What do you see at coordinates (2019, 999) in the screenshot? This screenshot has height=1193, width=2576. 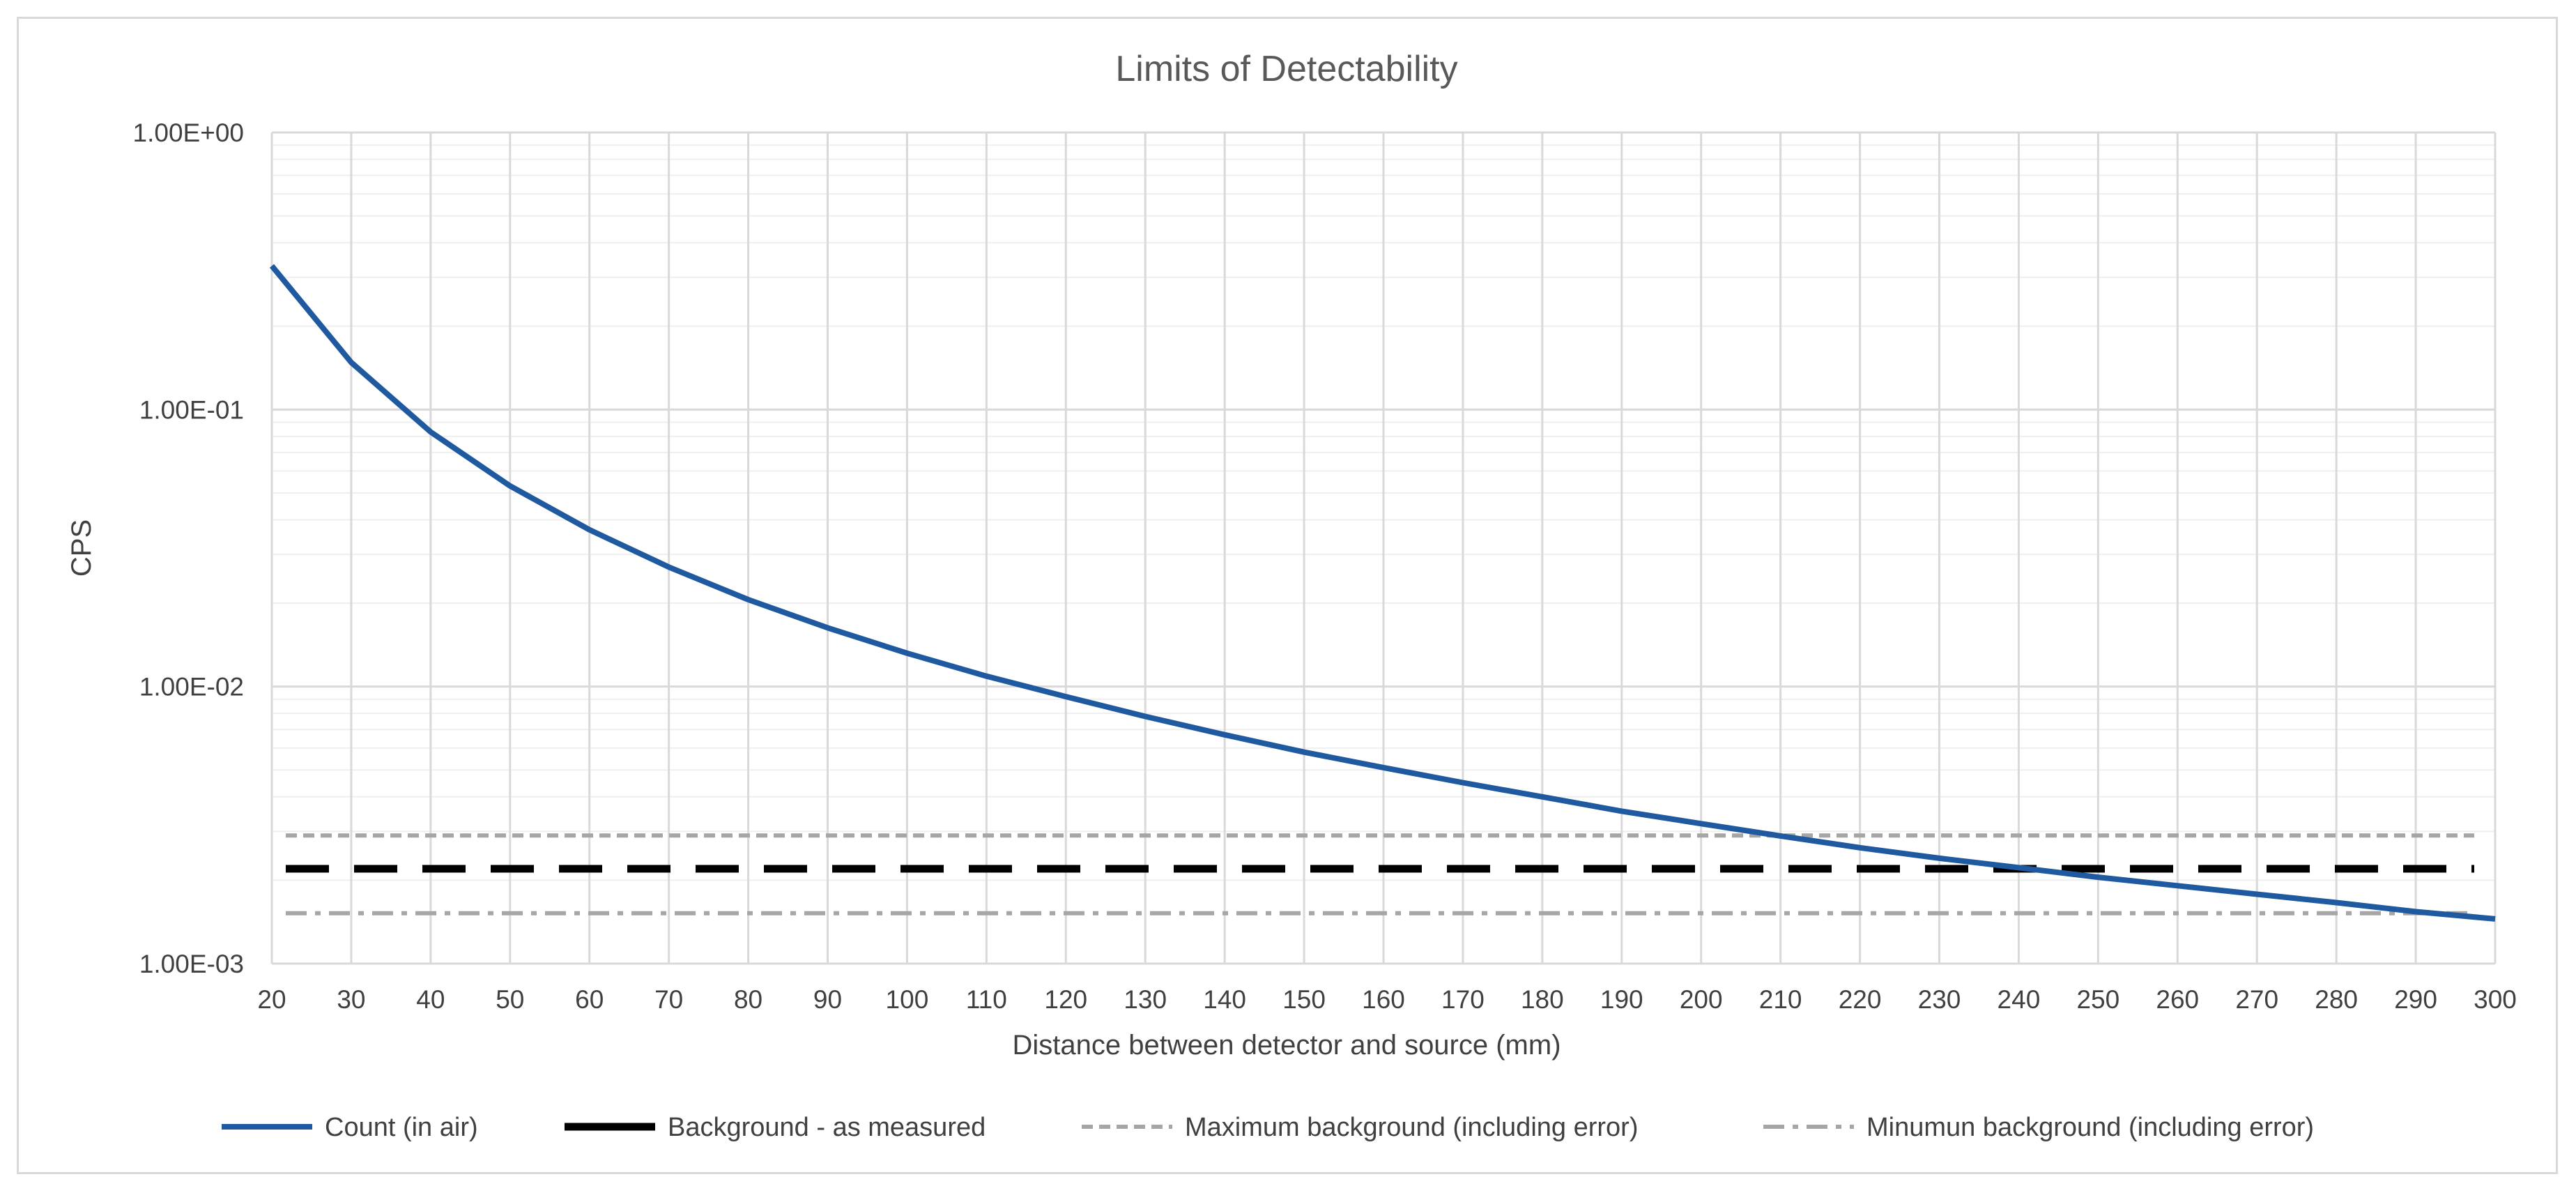 I see `x-tick-label: 240` at bounding box center [2019, 999].